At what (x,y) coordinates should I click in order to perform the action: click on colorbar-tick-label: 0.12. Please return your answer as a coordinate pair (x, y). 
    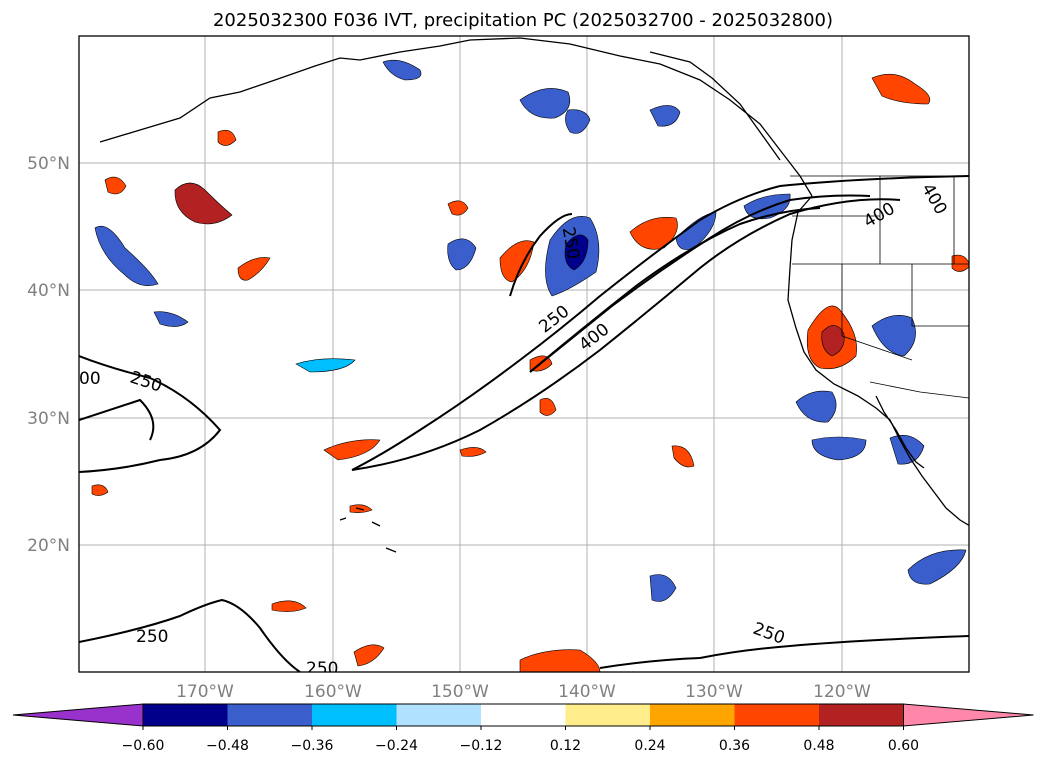
    Looking at the image, I should click on (565, 746).